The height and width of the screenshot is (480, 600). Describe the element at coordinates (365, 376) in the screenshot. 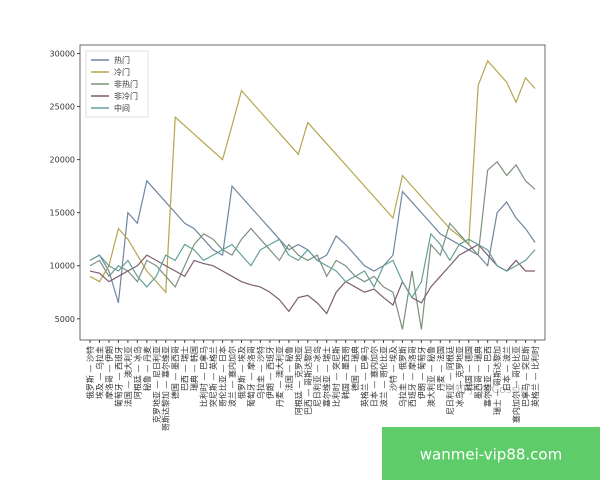

I see `x-tick-label: 英格兰 — 巴拿马` at that location.